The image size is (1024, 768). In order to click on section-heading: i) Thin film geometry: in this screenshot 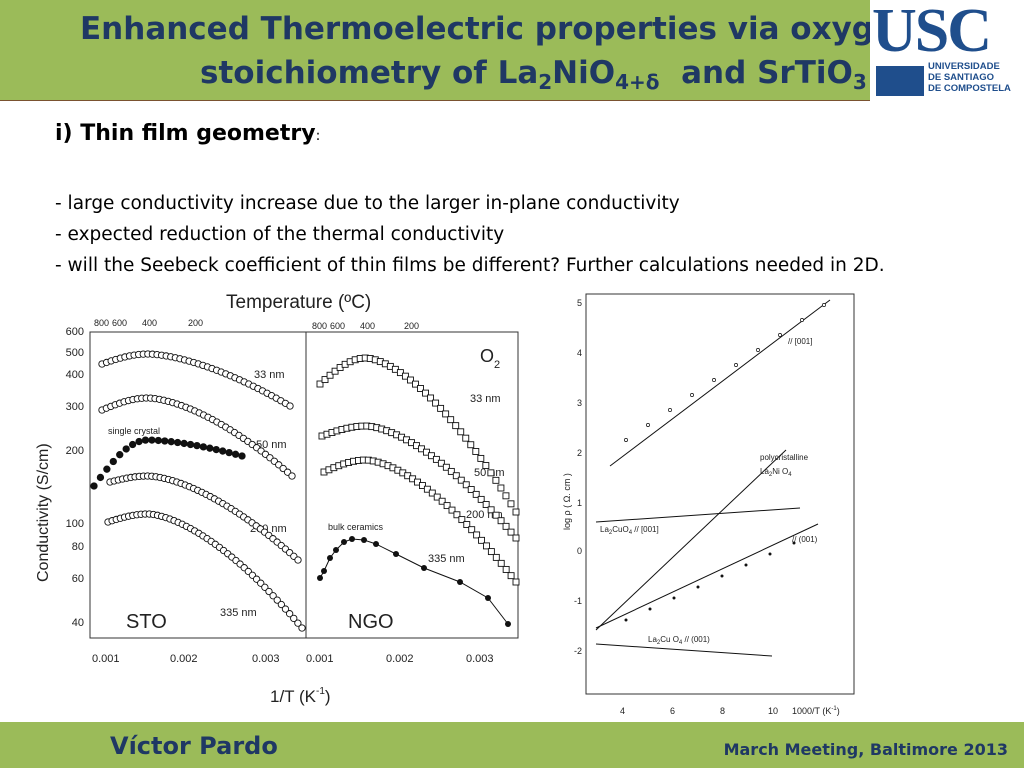, I will do `click(188, 133)`.